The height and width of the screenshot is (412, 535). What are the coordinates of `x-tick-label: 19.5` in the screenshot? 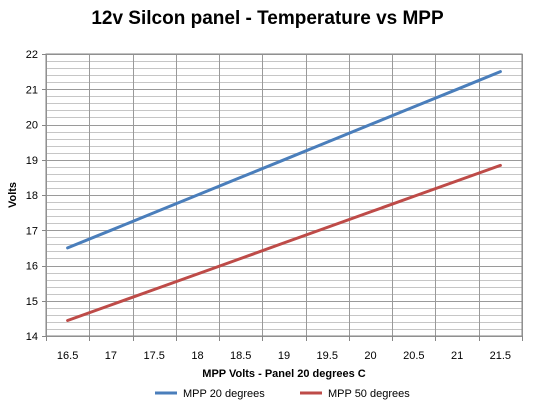 It's located at (327, 356).